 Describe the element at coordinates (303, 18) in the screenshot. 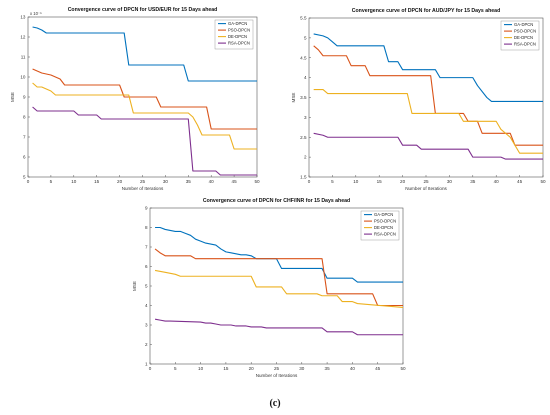

I see `y-tick-label: 5.5` at that location.